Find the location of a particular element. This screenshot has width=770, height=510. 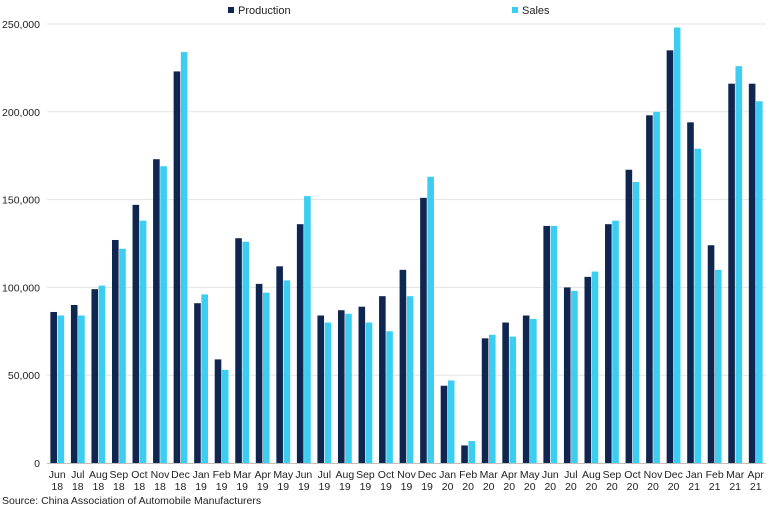

x-tick-label: May 19 is located at coordinates (283, 481).